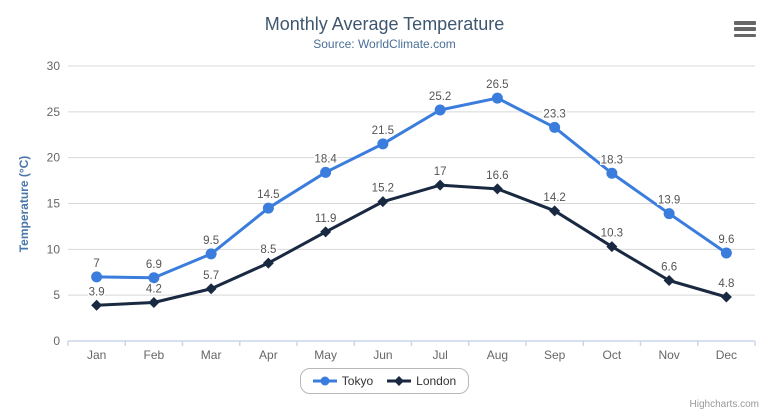 This screenshot has width=769, height=416. I want to click on x-tick-label: Aug, so click(497, 355).